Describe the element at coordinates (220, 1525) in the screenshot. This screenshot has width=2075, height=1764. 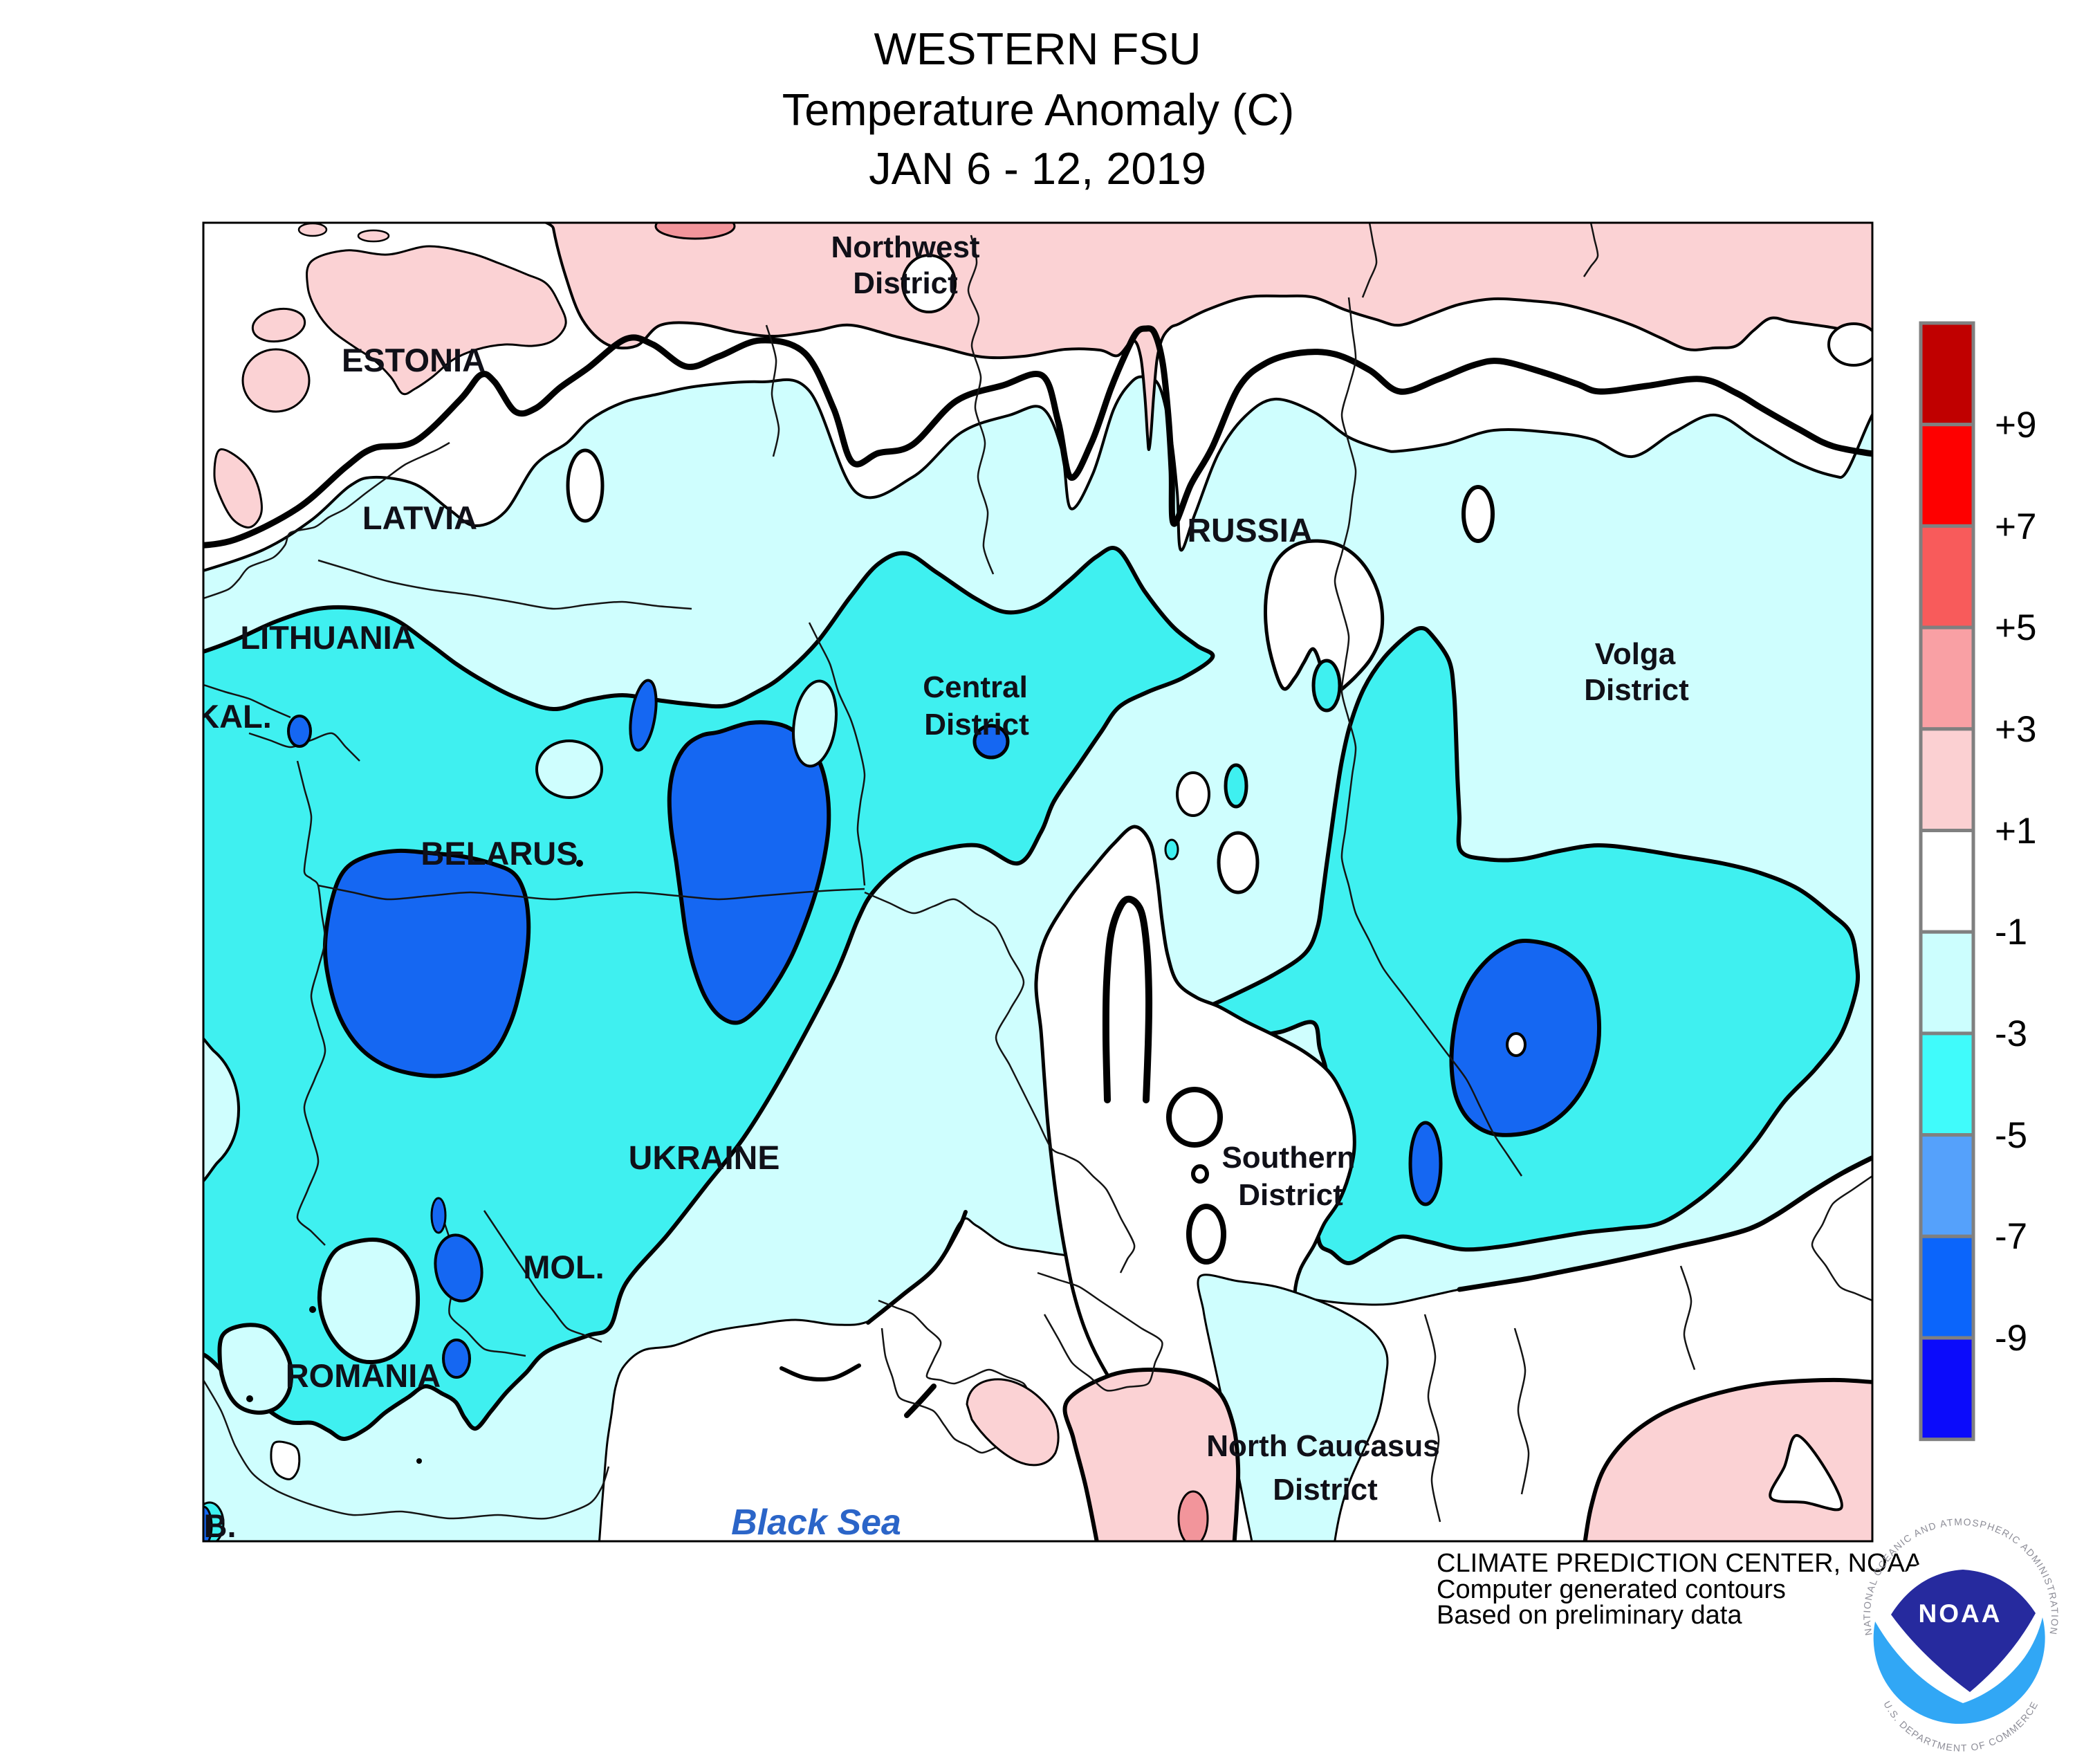
I see `svg-text: B.` at that location.